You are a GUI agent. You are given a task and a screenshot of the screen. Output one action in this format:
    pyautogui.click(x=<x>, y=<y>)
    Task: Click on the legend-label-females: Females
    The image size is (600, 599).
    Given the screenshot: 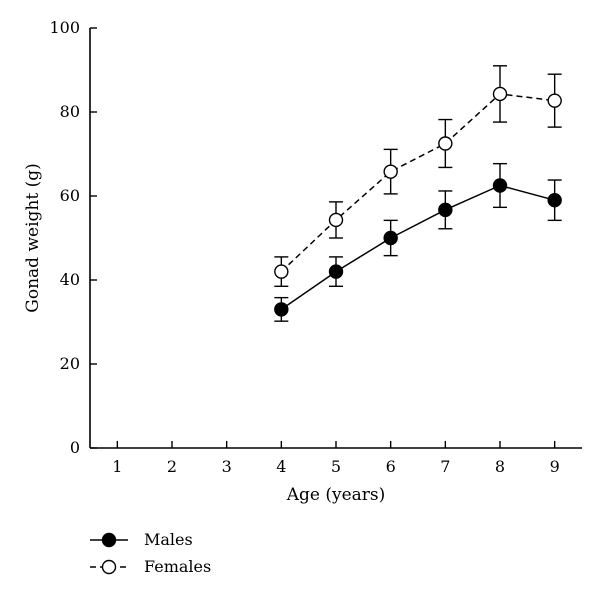 What is the action you would take?
    pyautogui.click(x=177, y=566)
    